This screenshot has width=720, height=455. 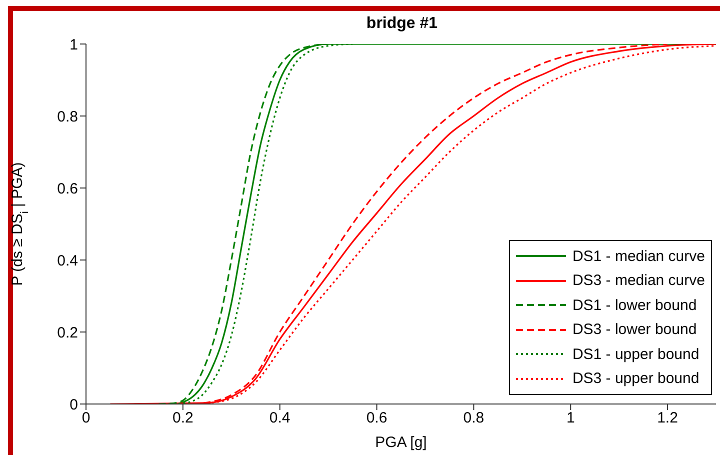 I want to click on x-tick-label: 1.2, so click(x=667, y=418).